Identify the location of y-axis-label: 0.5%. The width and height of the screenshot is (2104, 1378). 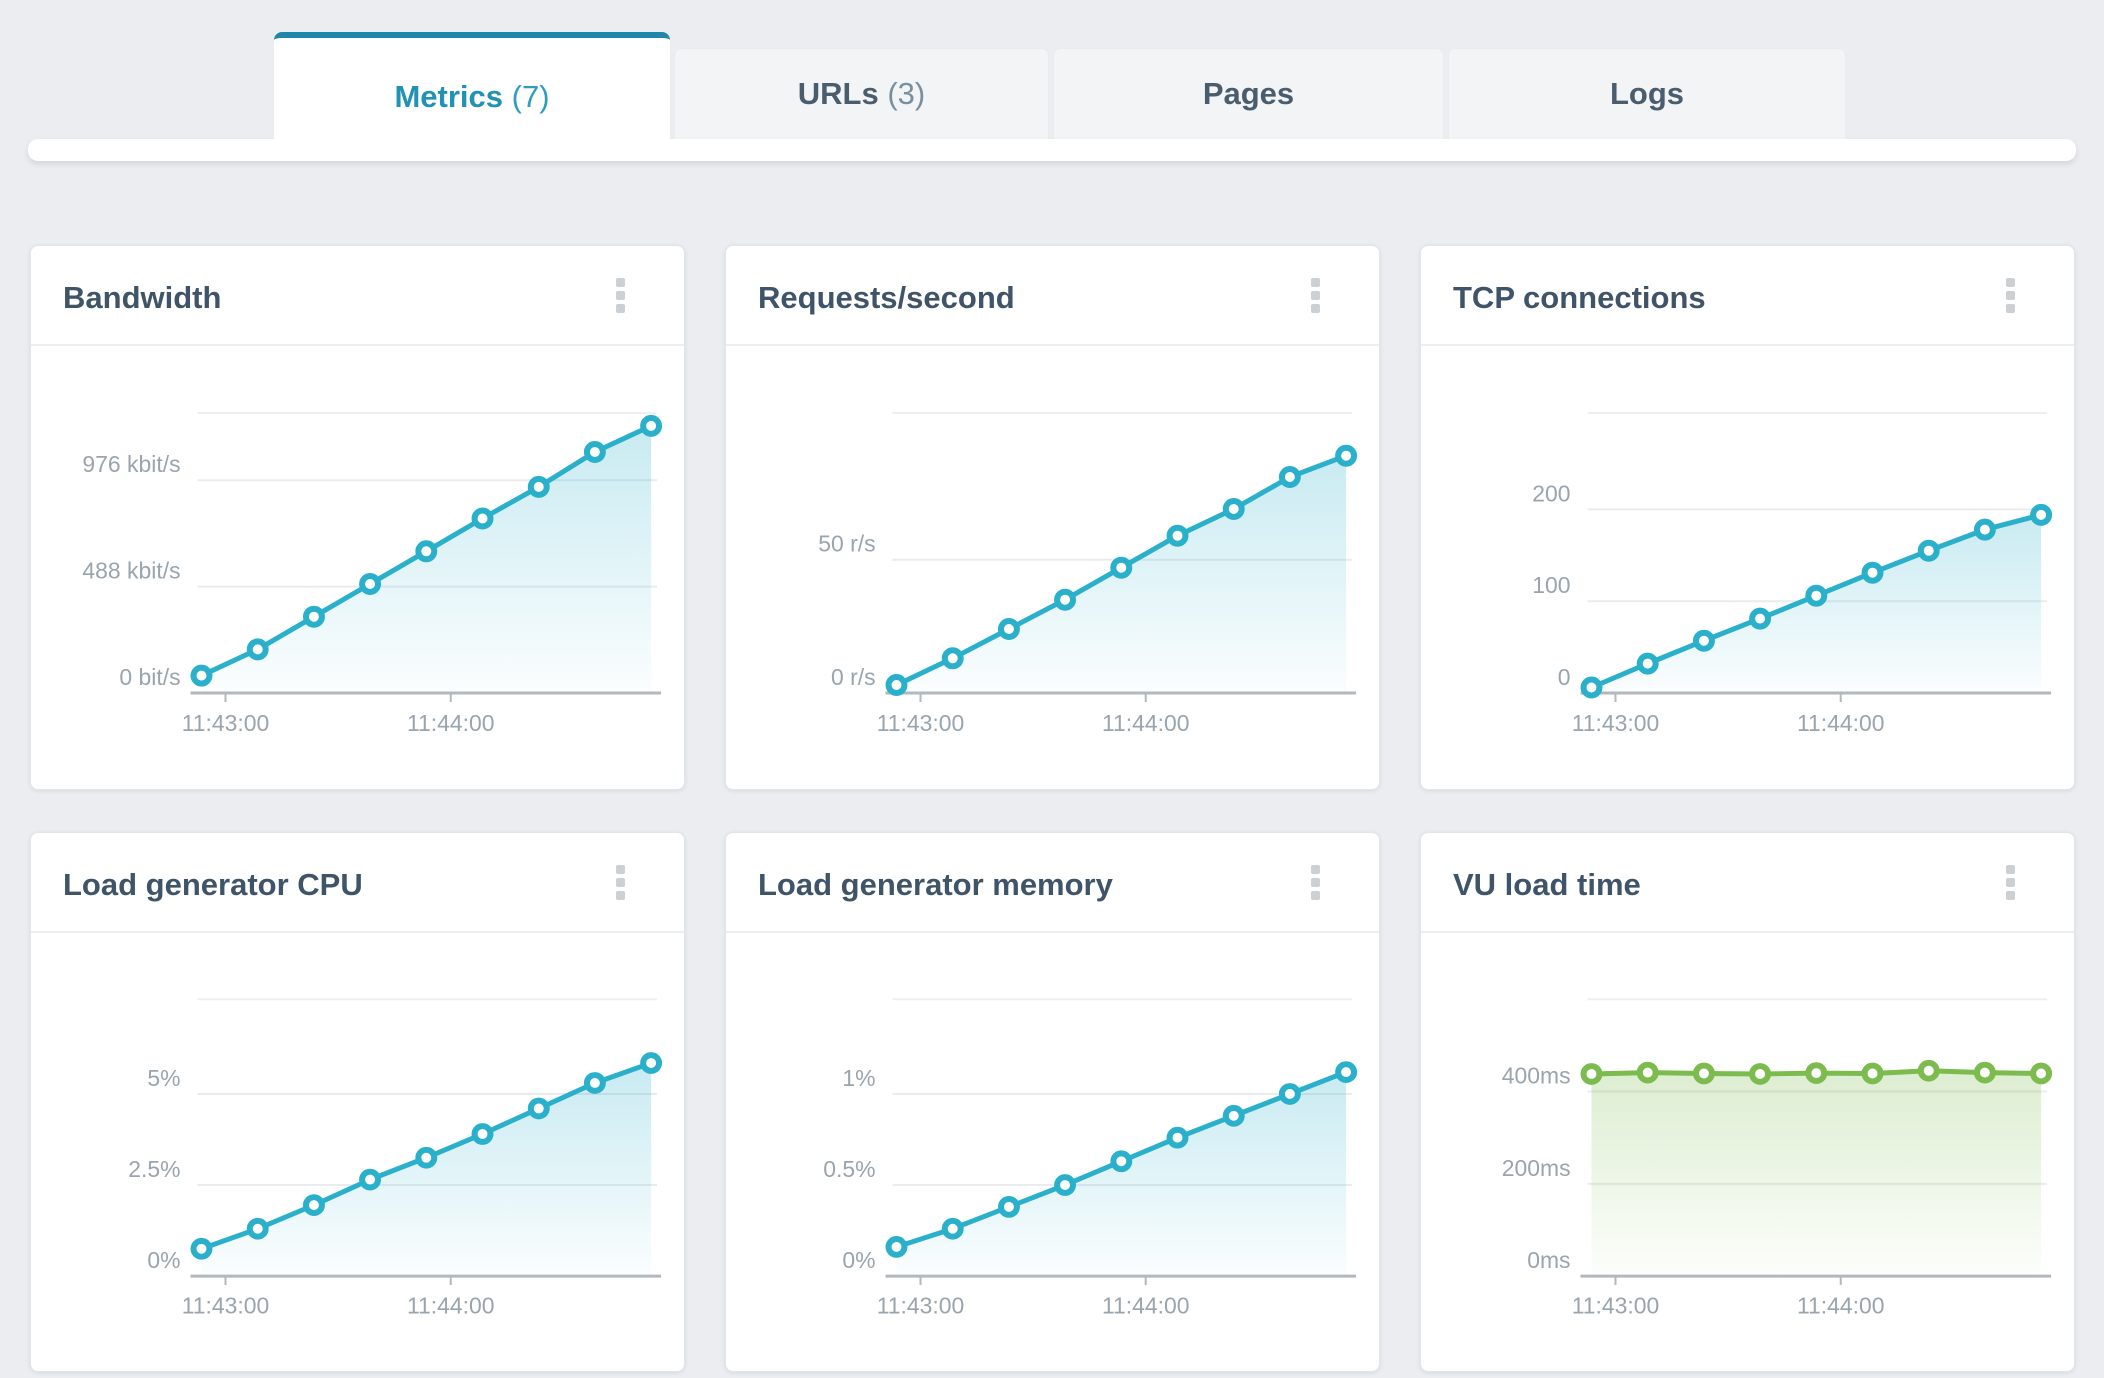
(849, 1169).